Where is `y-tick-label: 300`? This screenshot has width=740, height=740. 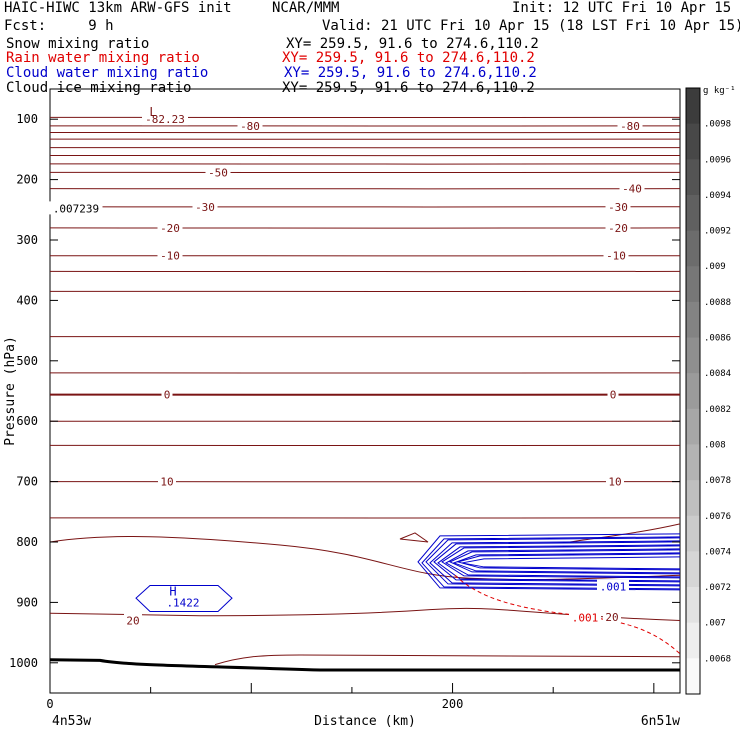 y-tick-label: 300 is located at coordinates (27, 240).